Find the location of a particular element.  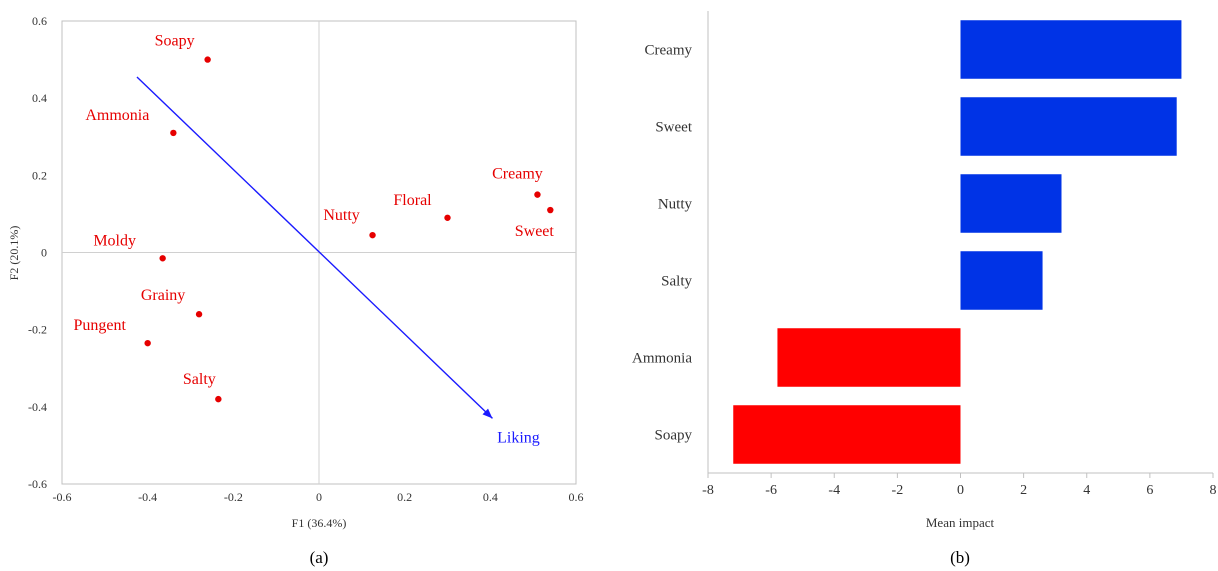

x-axis-label: F1 (36.4%) is located at coordinates (319, 523).